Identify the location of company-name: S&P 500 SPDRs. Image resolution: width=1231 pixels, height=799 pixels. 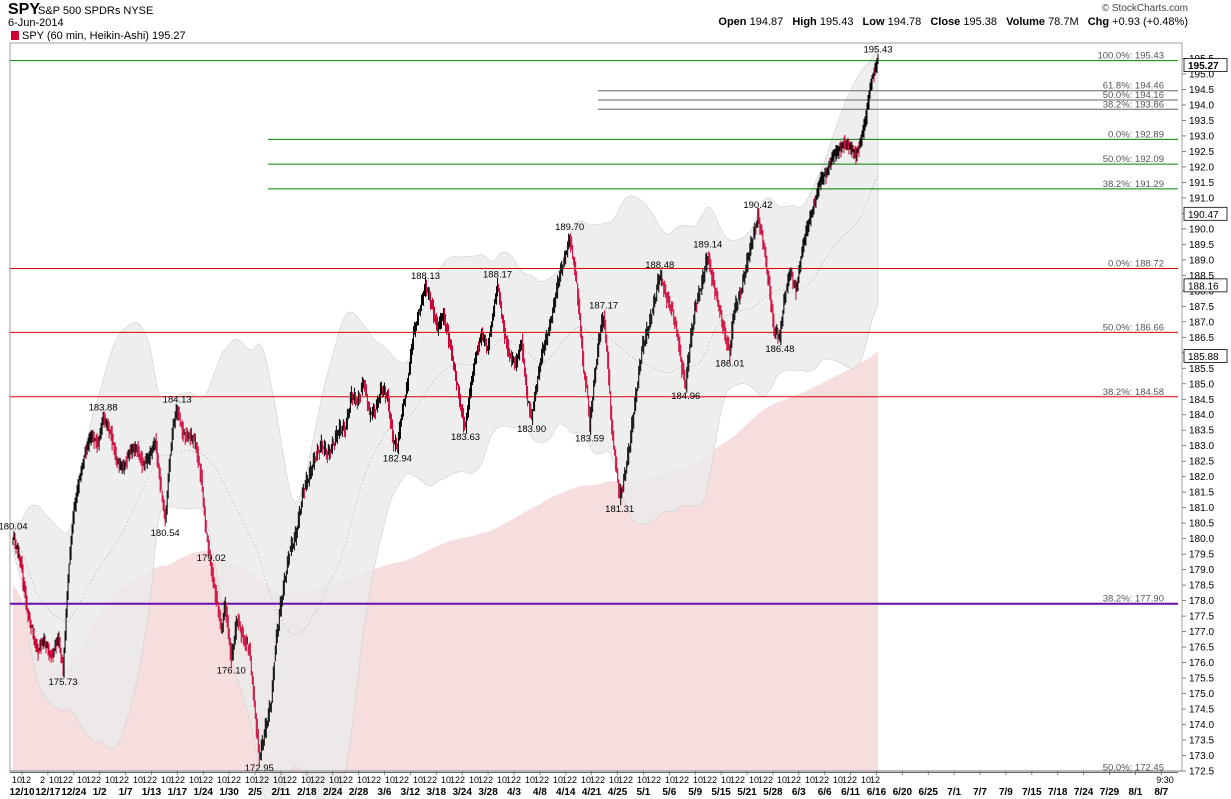
(79, 11).